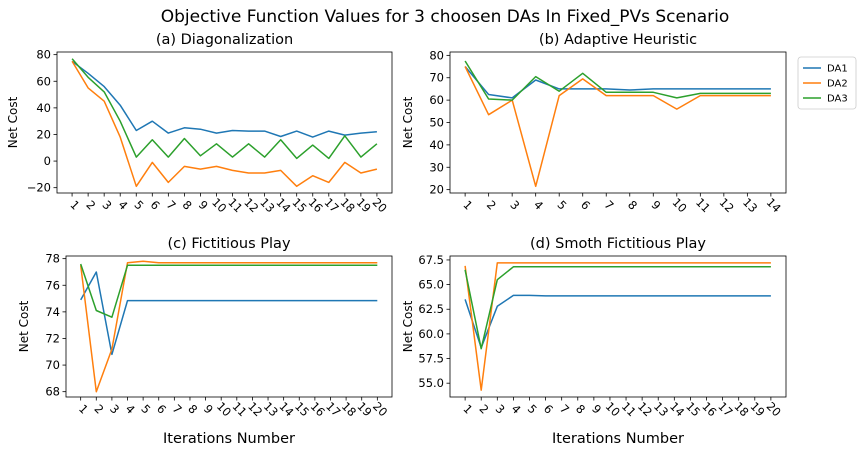 This screenshot has height=453, width=862. I want to click on x-tick-label: 10, so click(680, 205).